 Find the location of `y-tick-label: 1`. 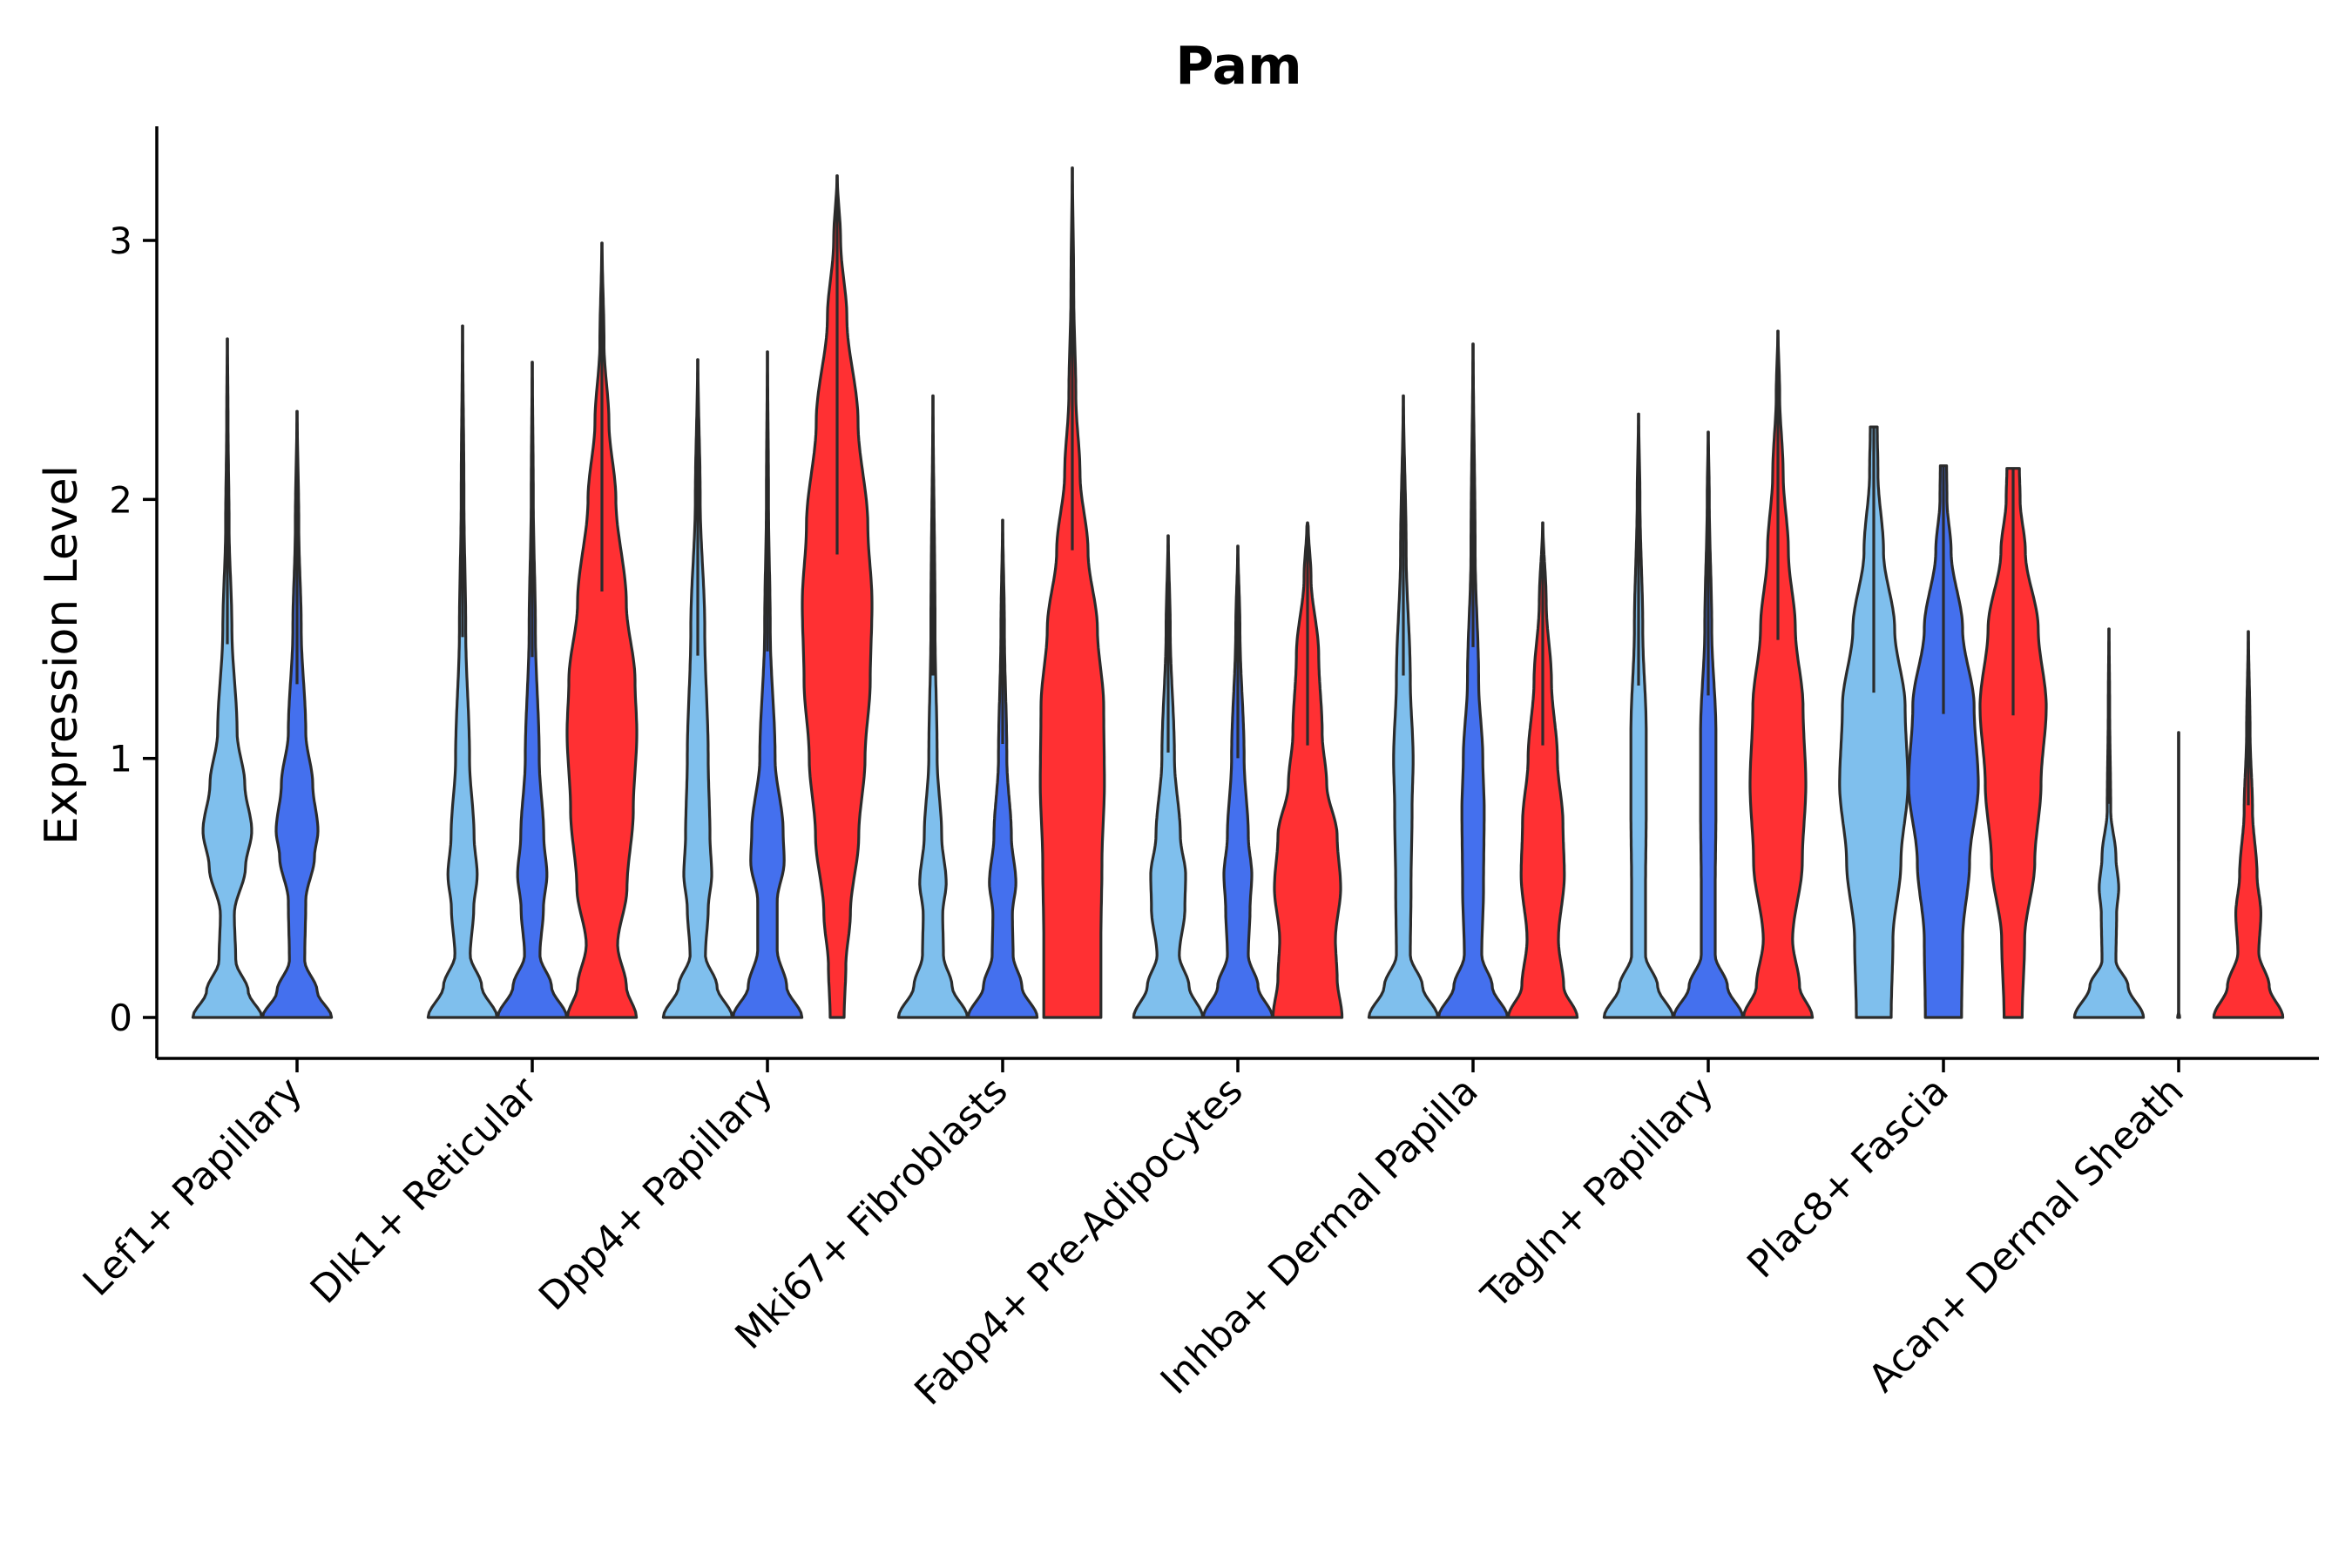

y-tick-label: 1 is located at coordinates (120, 759).